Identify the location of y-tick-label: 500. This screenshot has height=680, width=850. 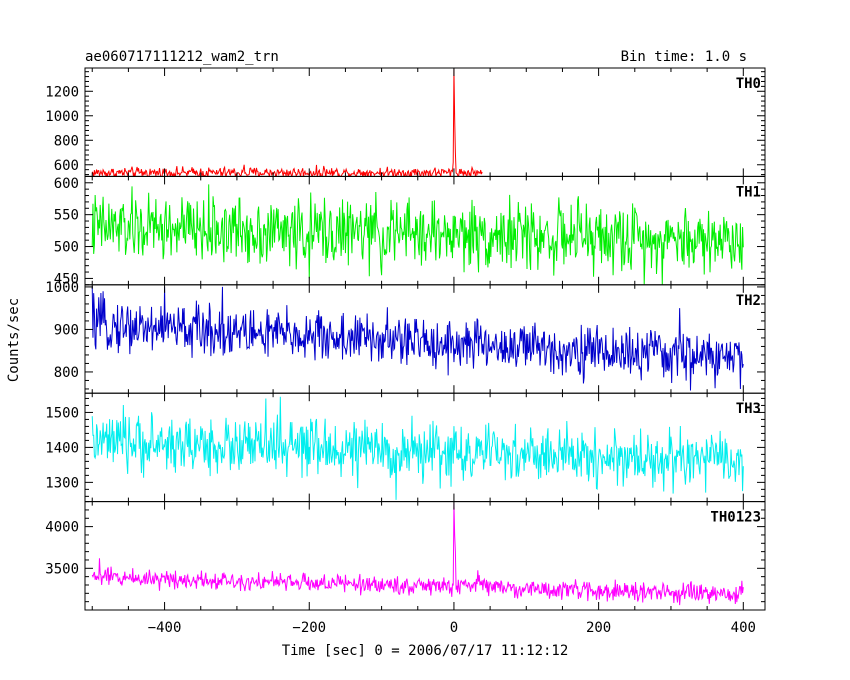
(66, 248).